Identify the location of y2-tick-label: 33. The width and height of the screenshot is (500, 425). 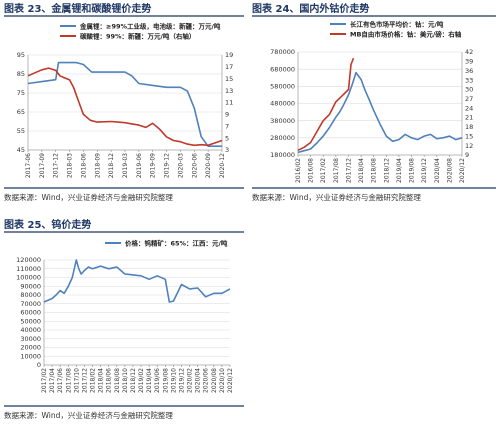
(469, 80).